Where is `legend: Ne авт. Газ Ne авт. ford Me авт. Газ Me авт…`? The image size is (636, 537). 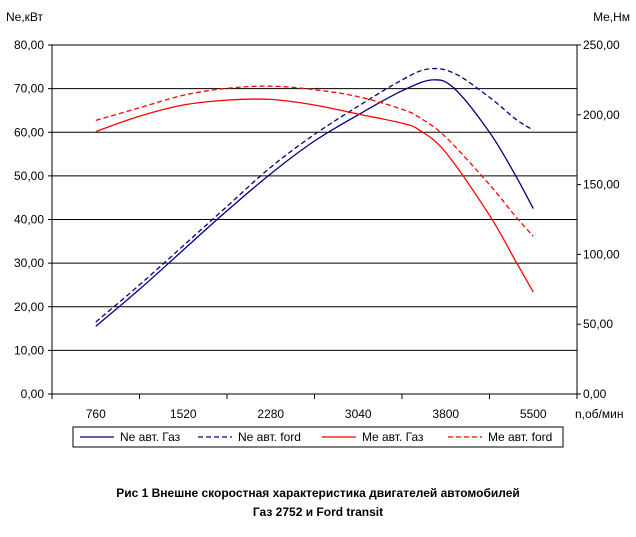 legend: Ne авт. Газ Ne авт. ford Me авт. Газ Me авт… is located at coordinates (318, 437).